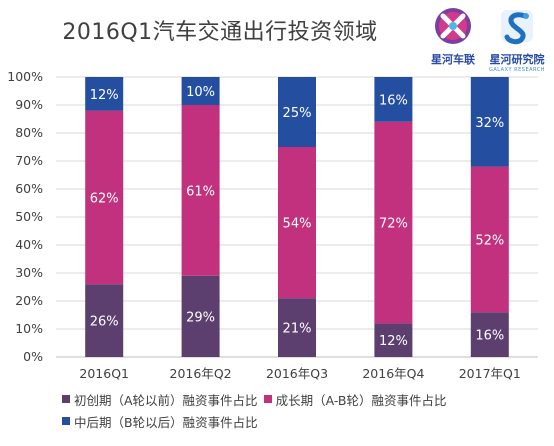 This screenshot has width=554, height=446. What do you see at coordinates (166, 422) in the screenshot?
I see `legend-label-late-stage: 中后期（B轮以后）融资事件占比` at bounding box center [166, 422].